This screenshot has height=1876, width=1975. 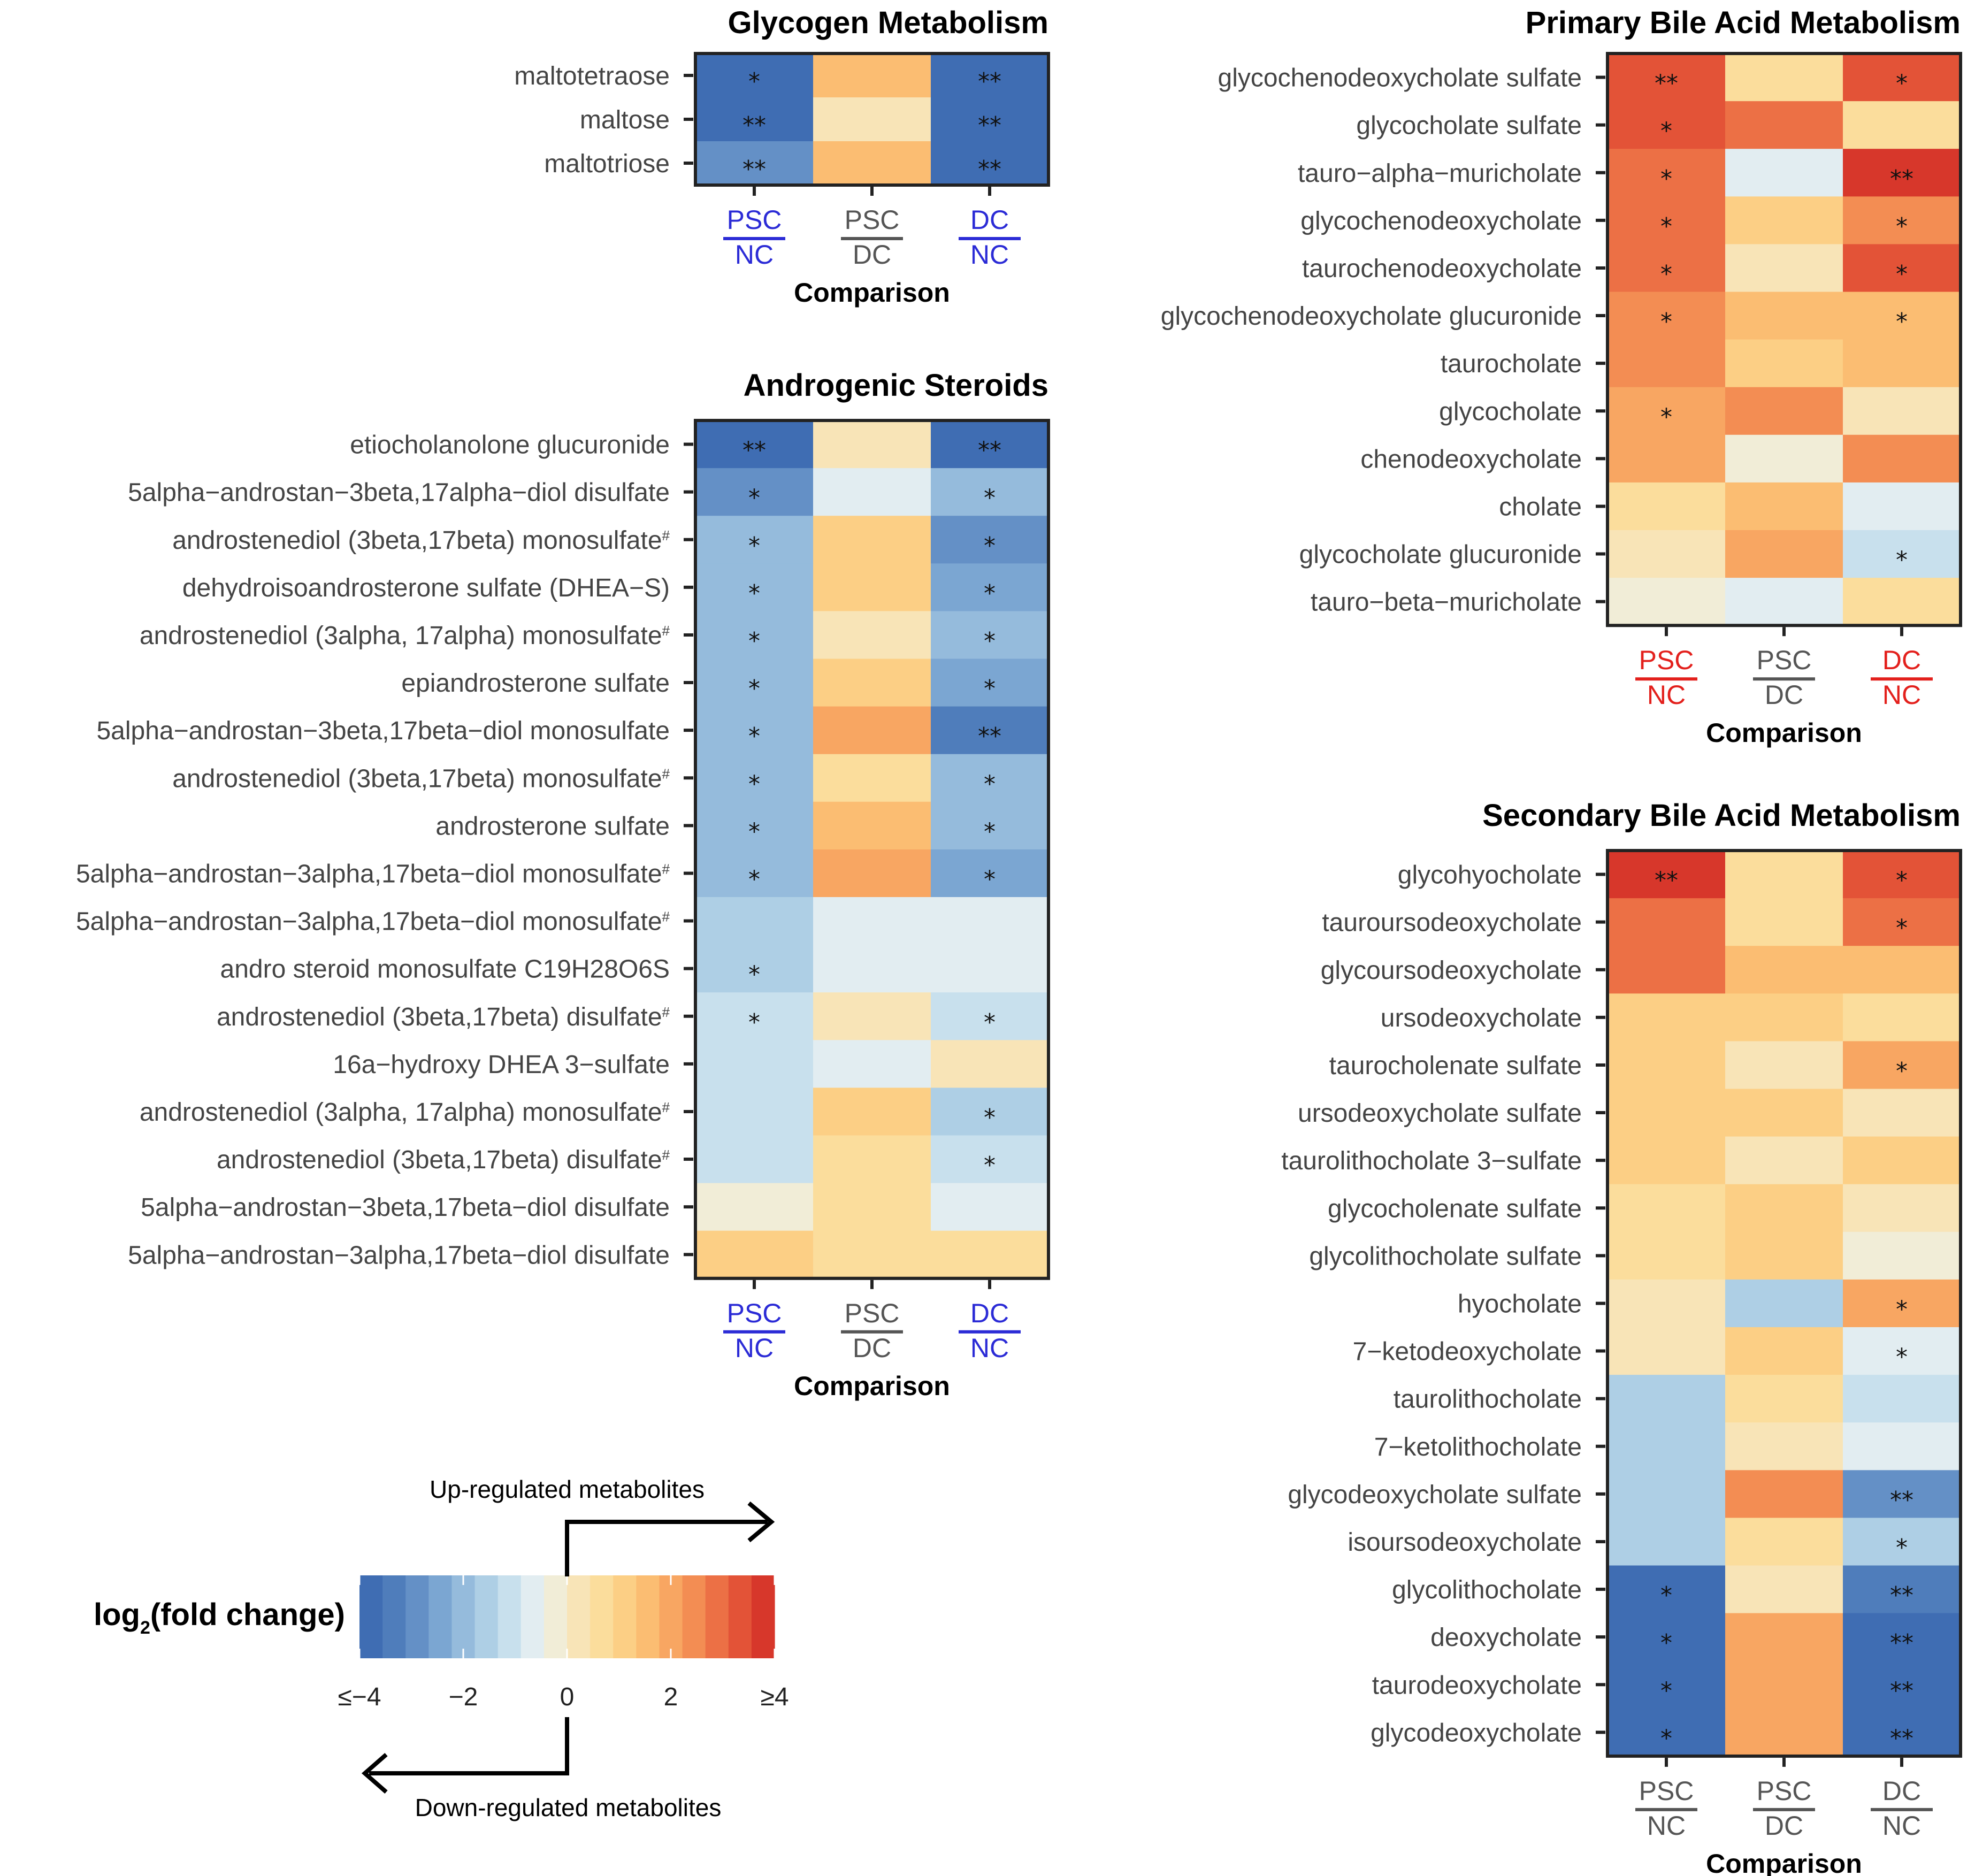 I want to click on row-label: glycodeoxycholate sulfate, so click(x=1435, y=1495).